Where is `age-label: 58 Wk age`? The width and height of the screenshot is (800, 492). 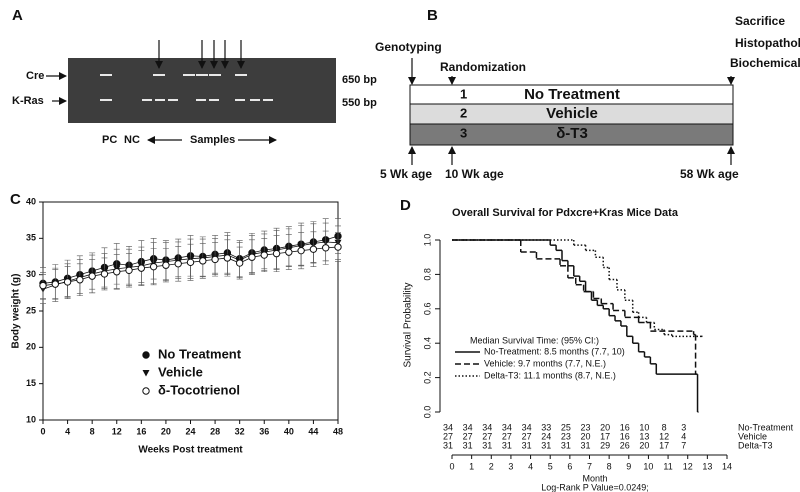
age-label: 58 Wk age is located at coordinates (709, 174).